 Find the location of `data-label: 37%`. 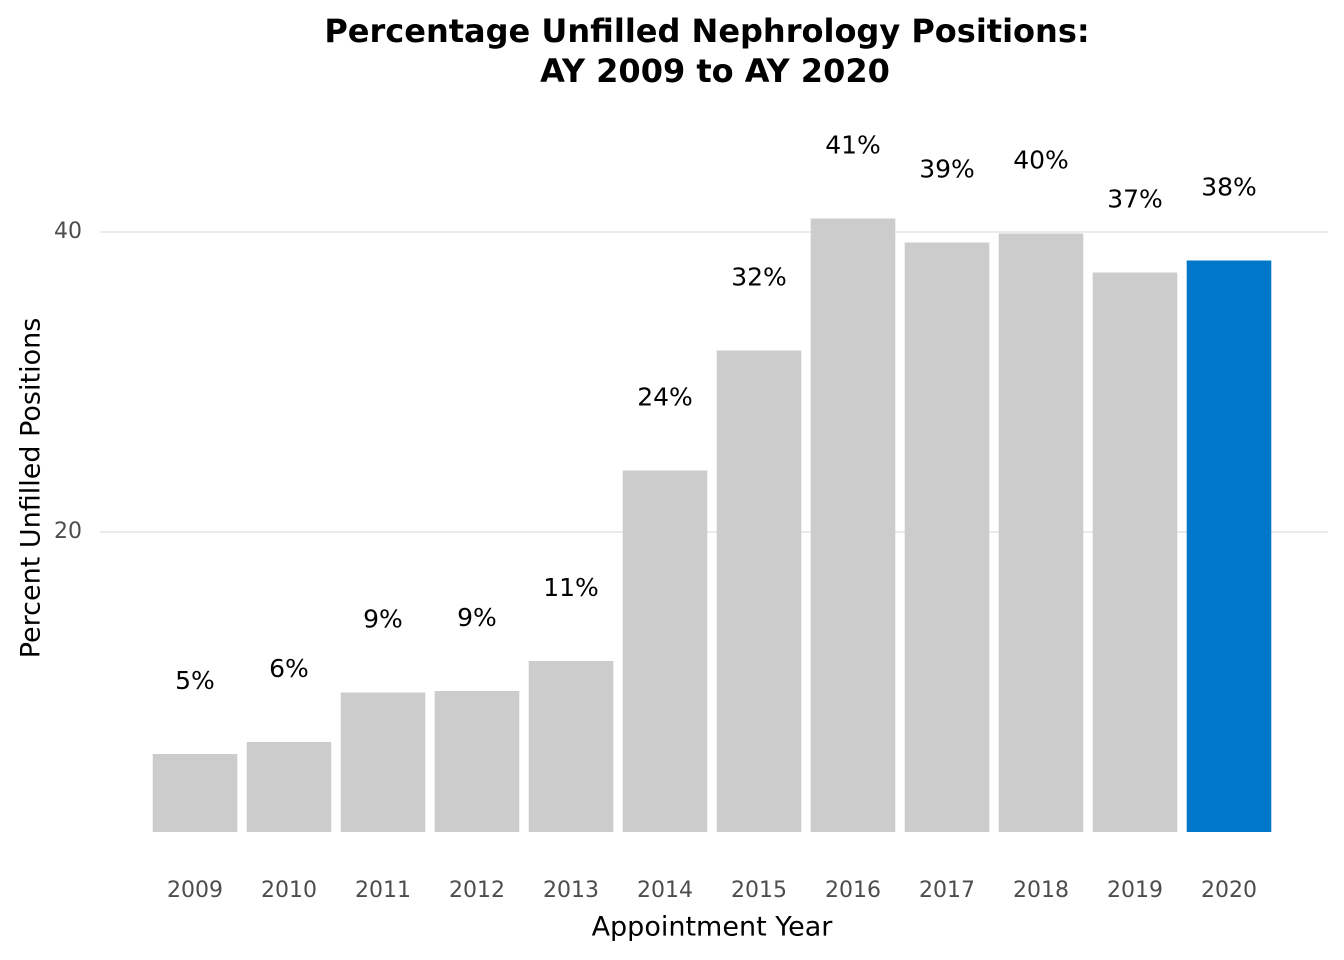

data-label: 37% is located at coordinates (1135, 199).